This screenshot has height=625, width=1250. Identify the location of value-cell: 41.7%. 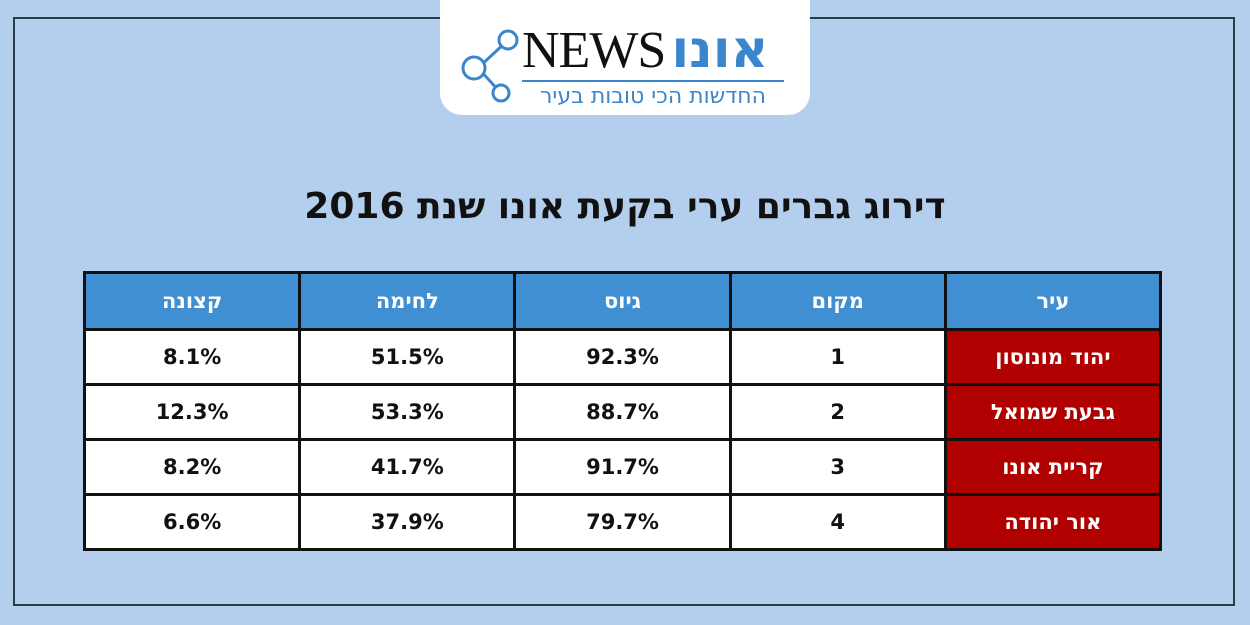
(407, 467).